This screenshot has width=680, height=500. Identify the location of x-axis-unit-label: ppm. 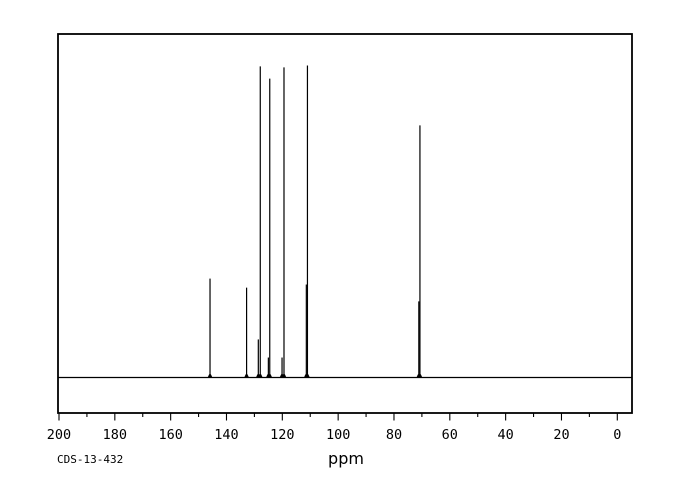
(346, 458).